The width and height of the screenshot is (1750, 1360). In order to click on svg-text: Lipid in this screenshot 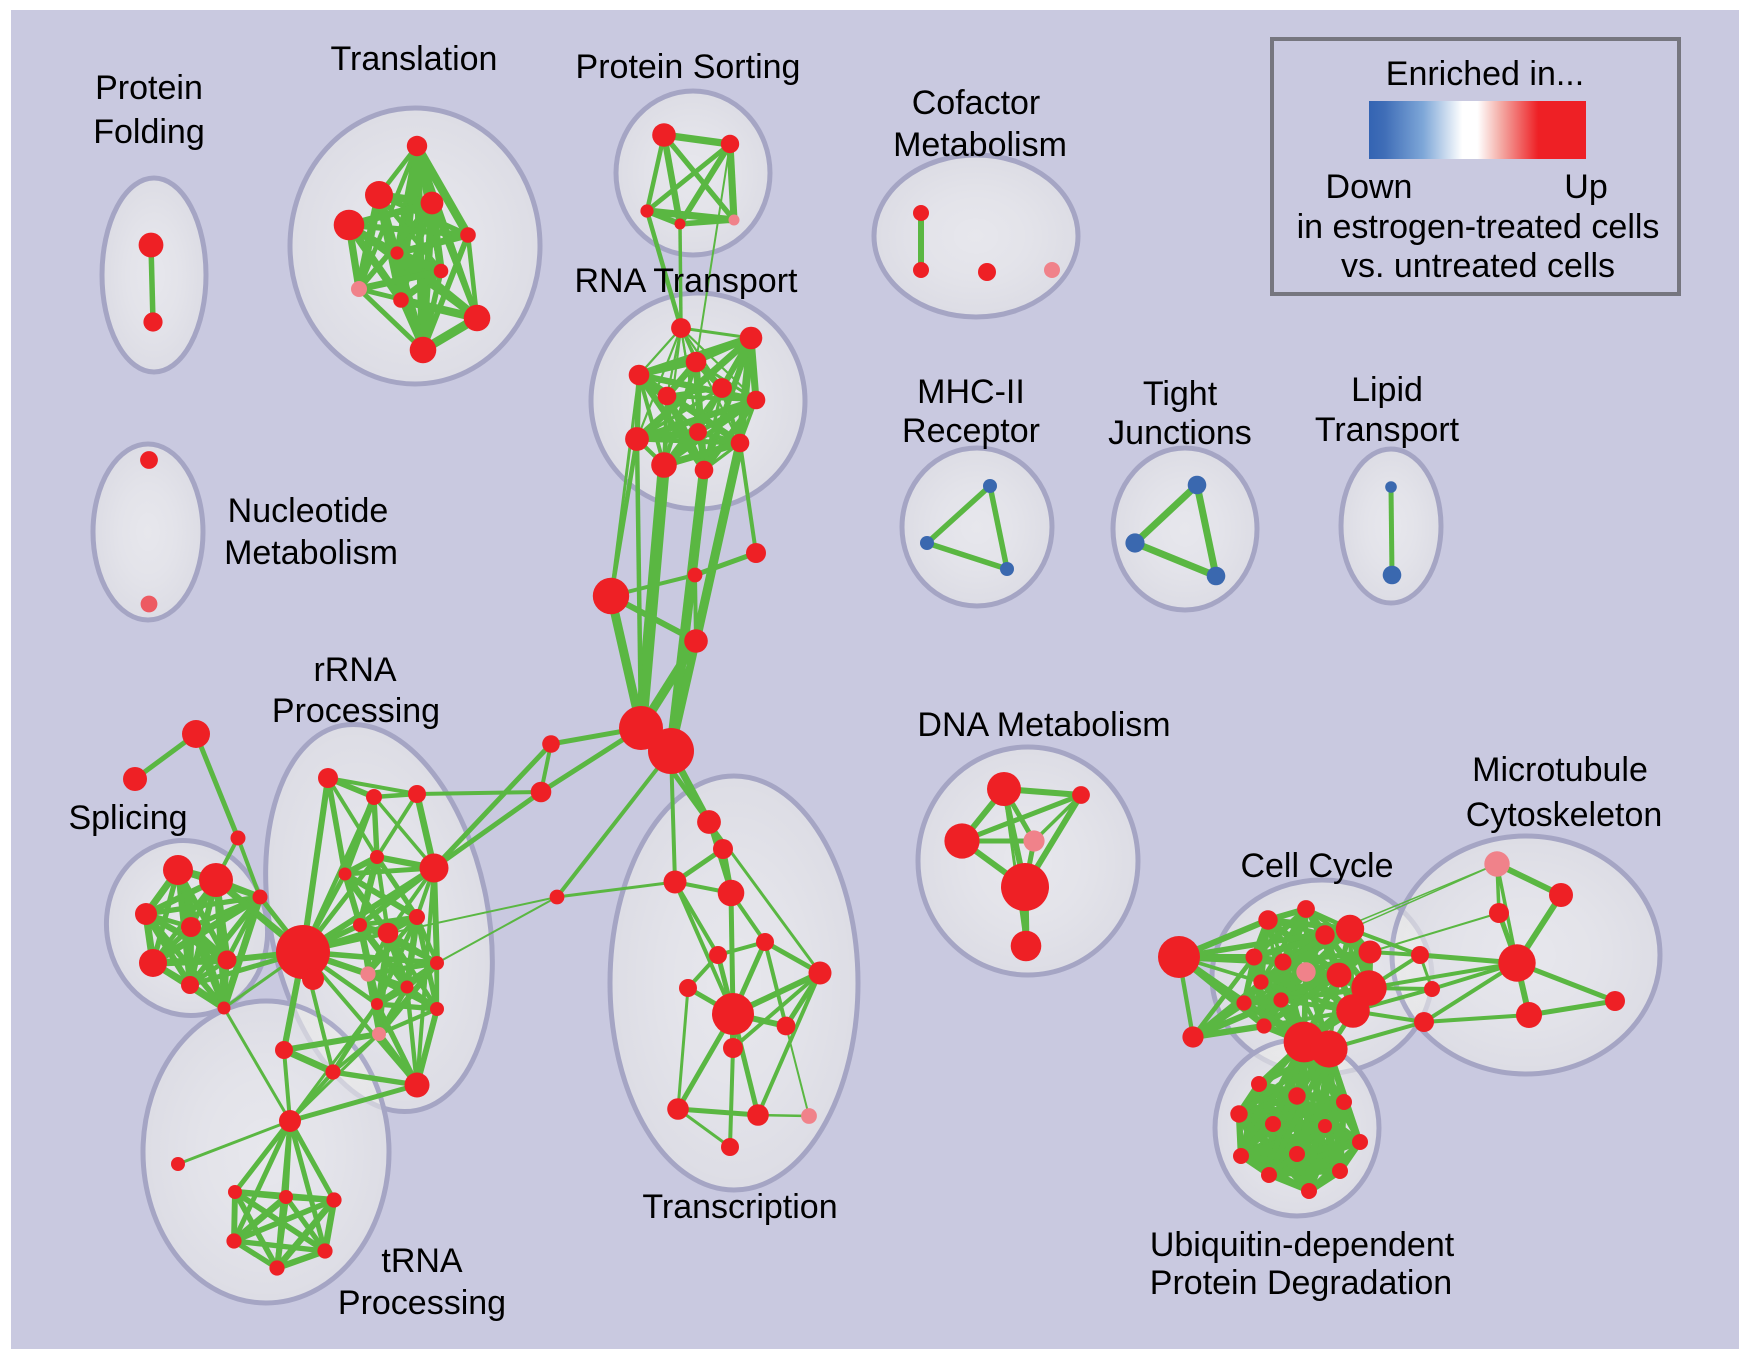, I will do `click(1387, 390)`.